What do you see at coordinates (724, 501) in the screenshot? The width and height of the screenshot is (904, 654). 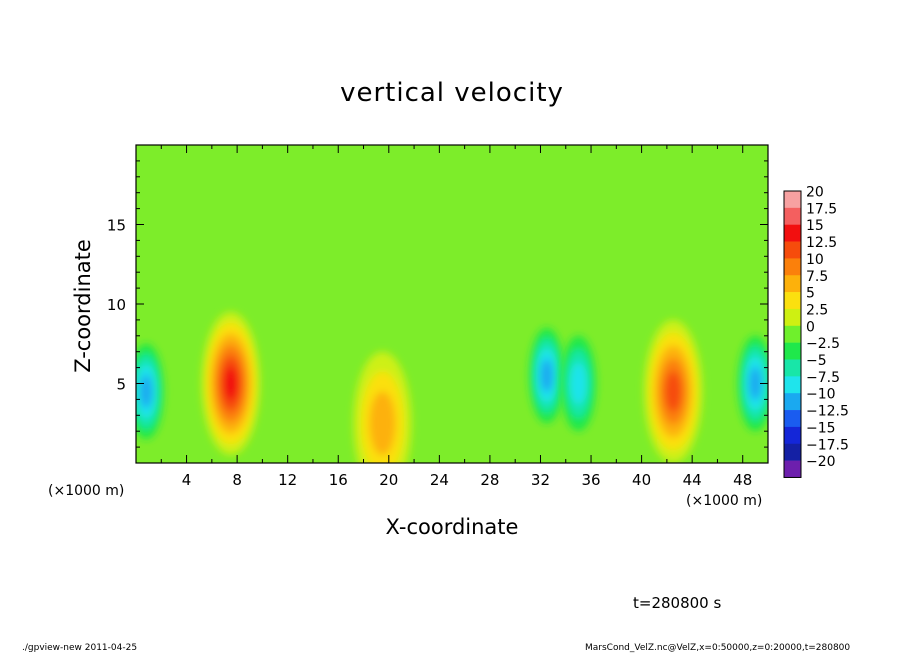 I see `x-unit-label-right: (×1000 m)` at bounding box center [724, 501].